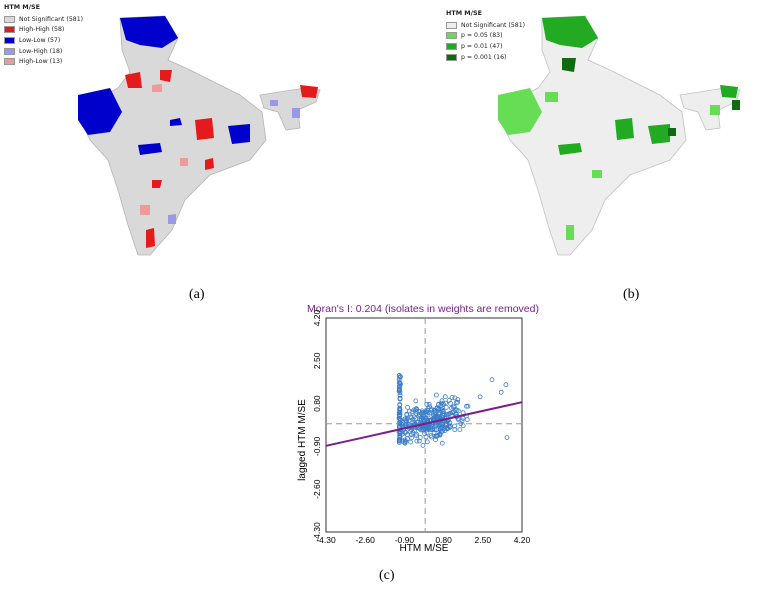 This screenshot has width=761, height=591. I want to click on map-a-legend-item: Low-Low (57), so click(43, 40).